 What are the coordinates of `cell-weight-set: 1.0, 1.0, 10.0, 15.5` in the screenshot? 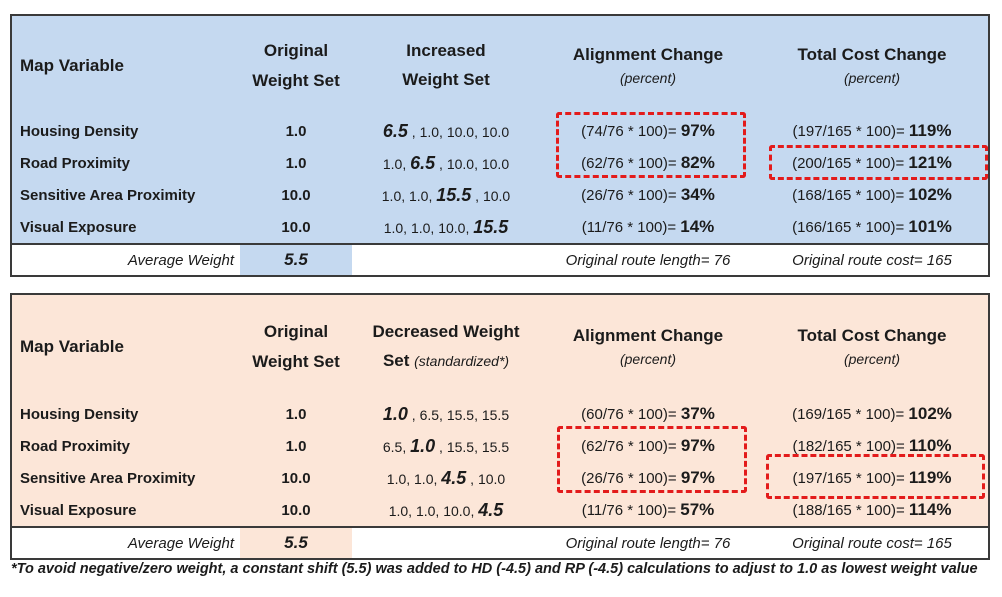 It's located at (446, 226).